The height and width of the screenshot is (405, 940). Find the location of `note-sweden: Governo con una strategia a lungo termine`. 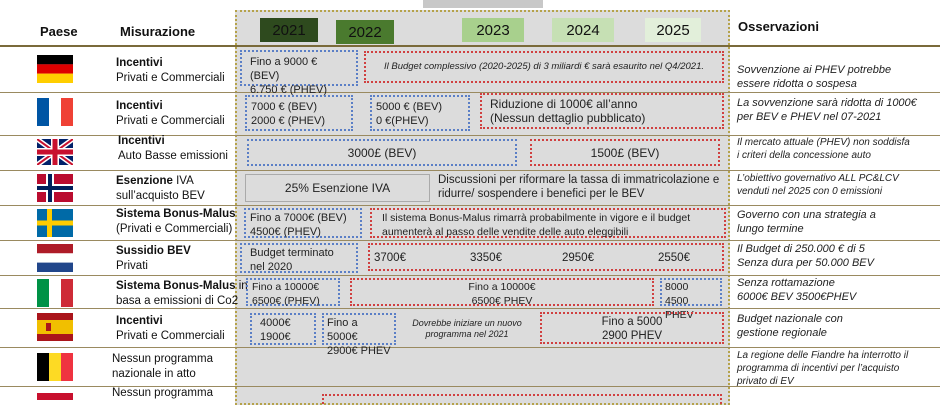

note-sweden: Governo con una strategia a lungo termine is located at coordinates (806, 222).